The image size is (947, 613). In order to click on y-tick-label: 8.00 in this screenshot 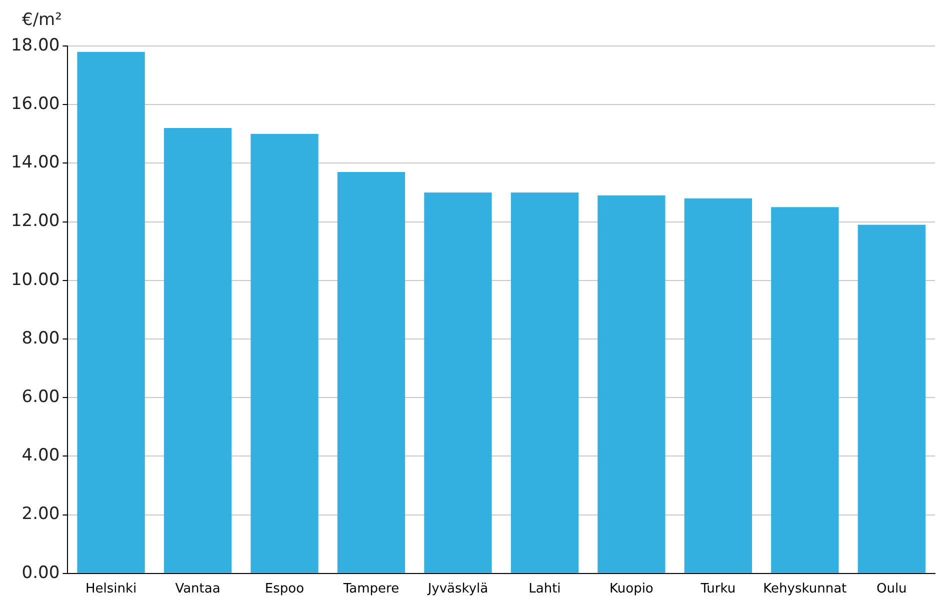, I will do `click(41, 338)`.